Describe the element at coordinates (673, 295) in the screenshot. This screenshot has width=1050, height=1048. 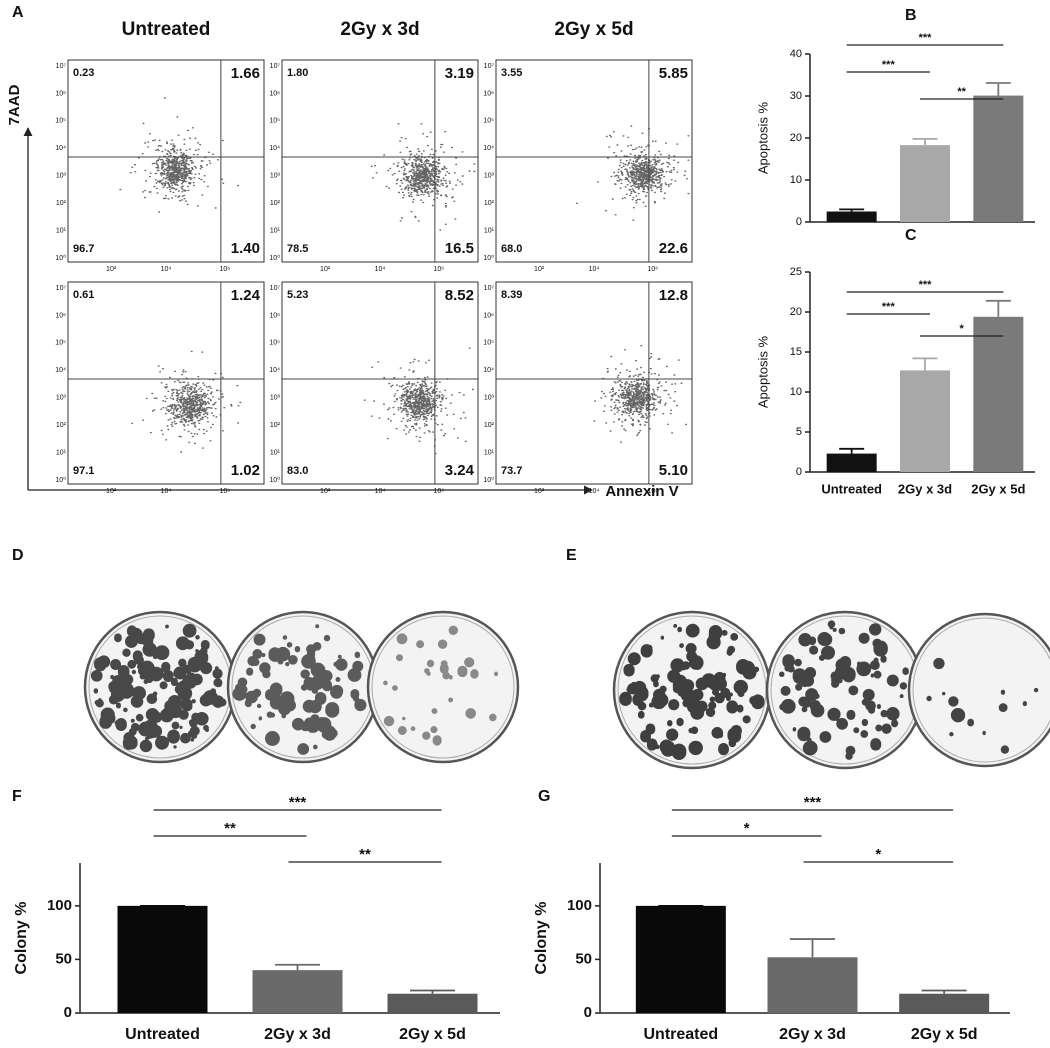
I see `quadrant-value: 12.8` at that location.